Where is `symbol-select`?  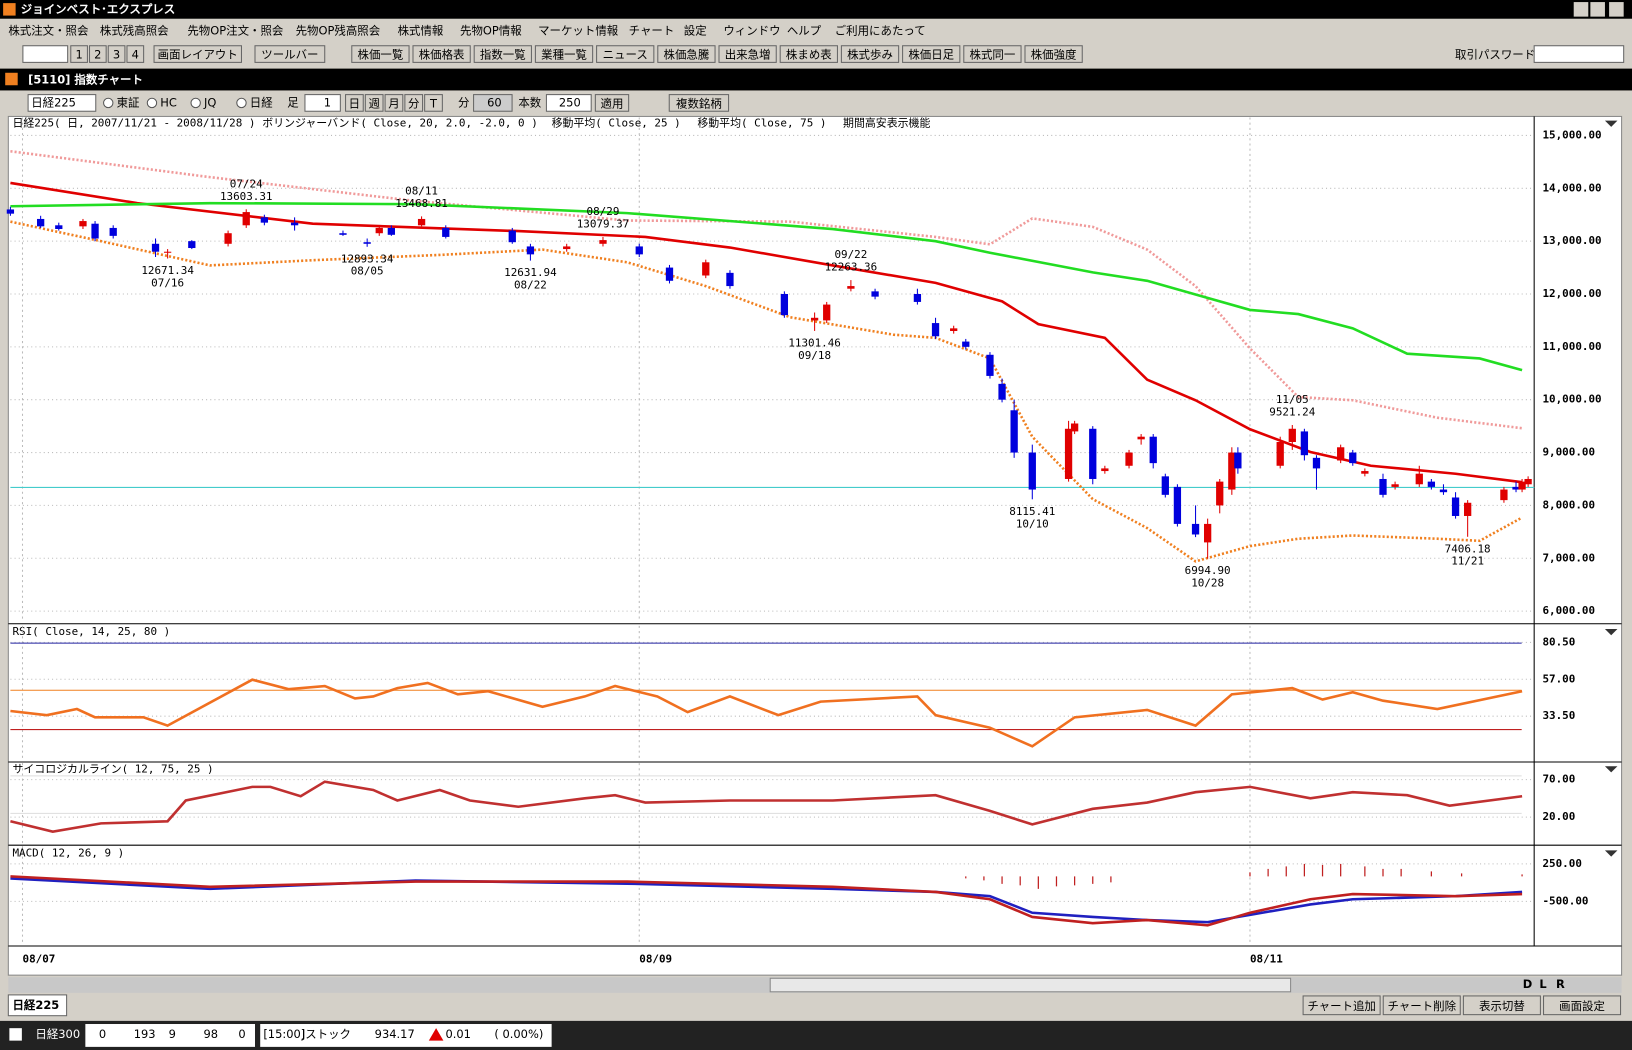 symbol-select is located at coordinates (62, 103).